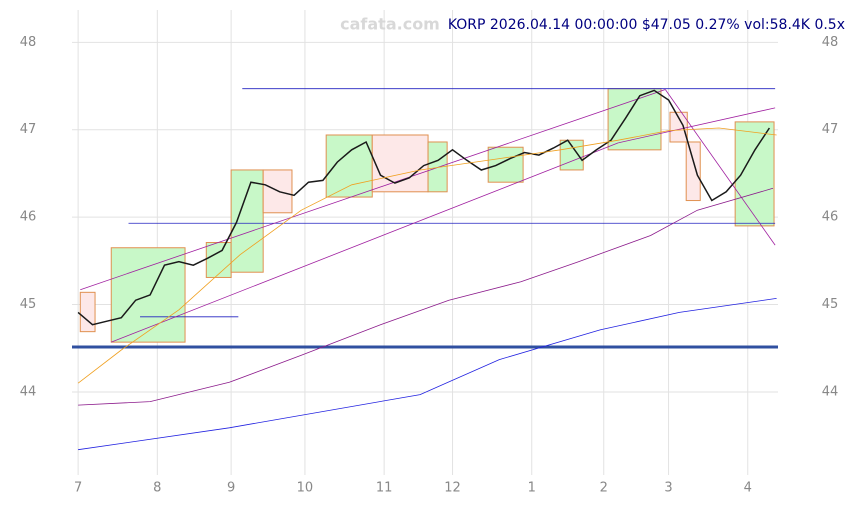 The height and width of the screenshot is (505, 855). What do you see at coordinates (668, 488) in the screenshot?
I see `x-tick-label: 3` at bounding box center [668, 488].